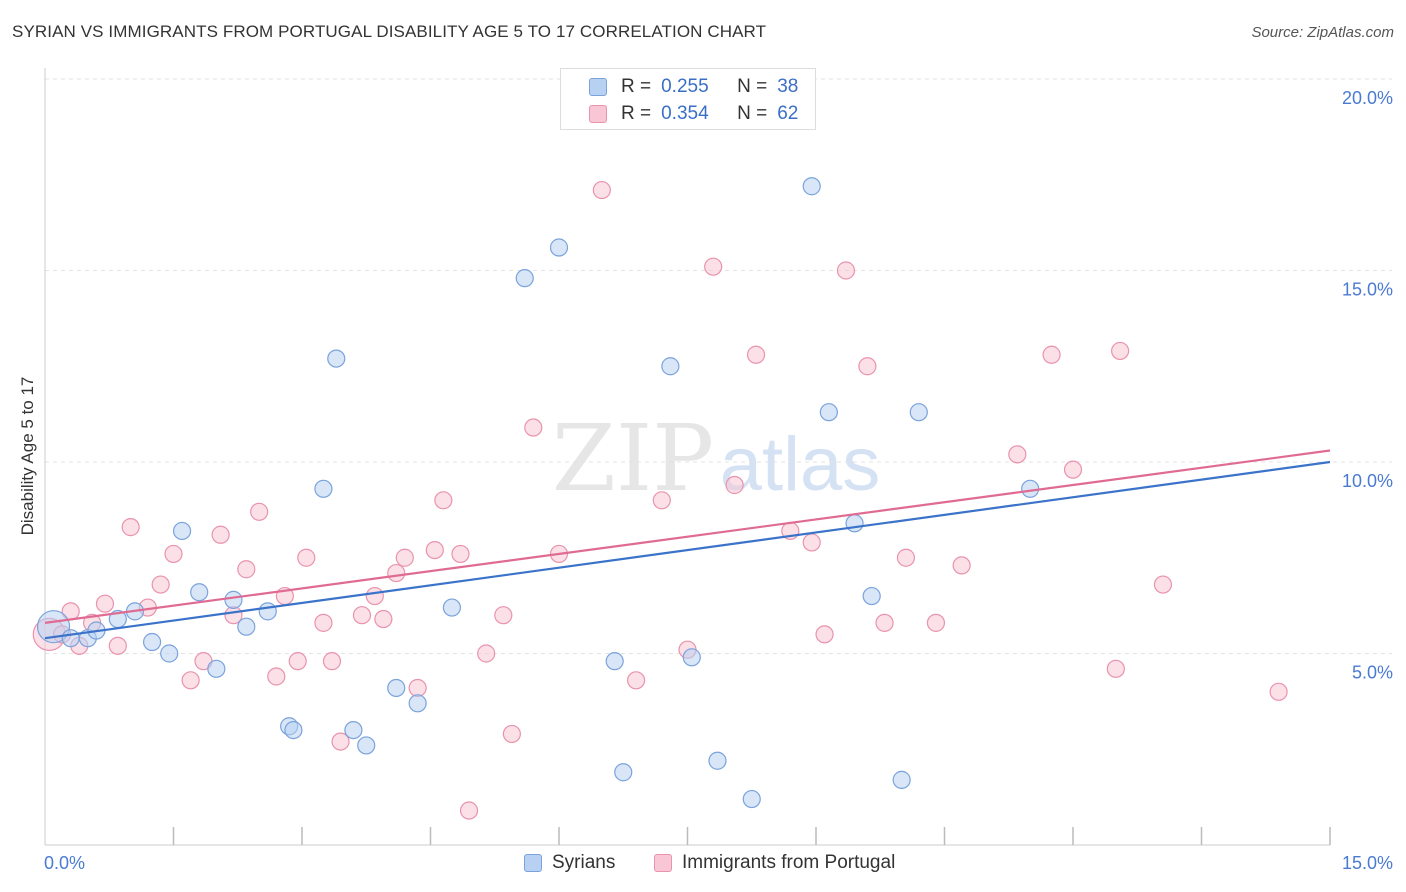  Describe the element at coordinates (1367, 98) in the screenshot. I see `y-tick-label: 20.0%` at that location.